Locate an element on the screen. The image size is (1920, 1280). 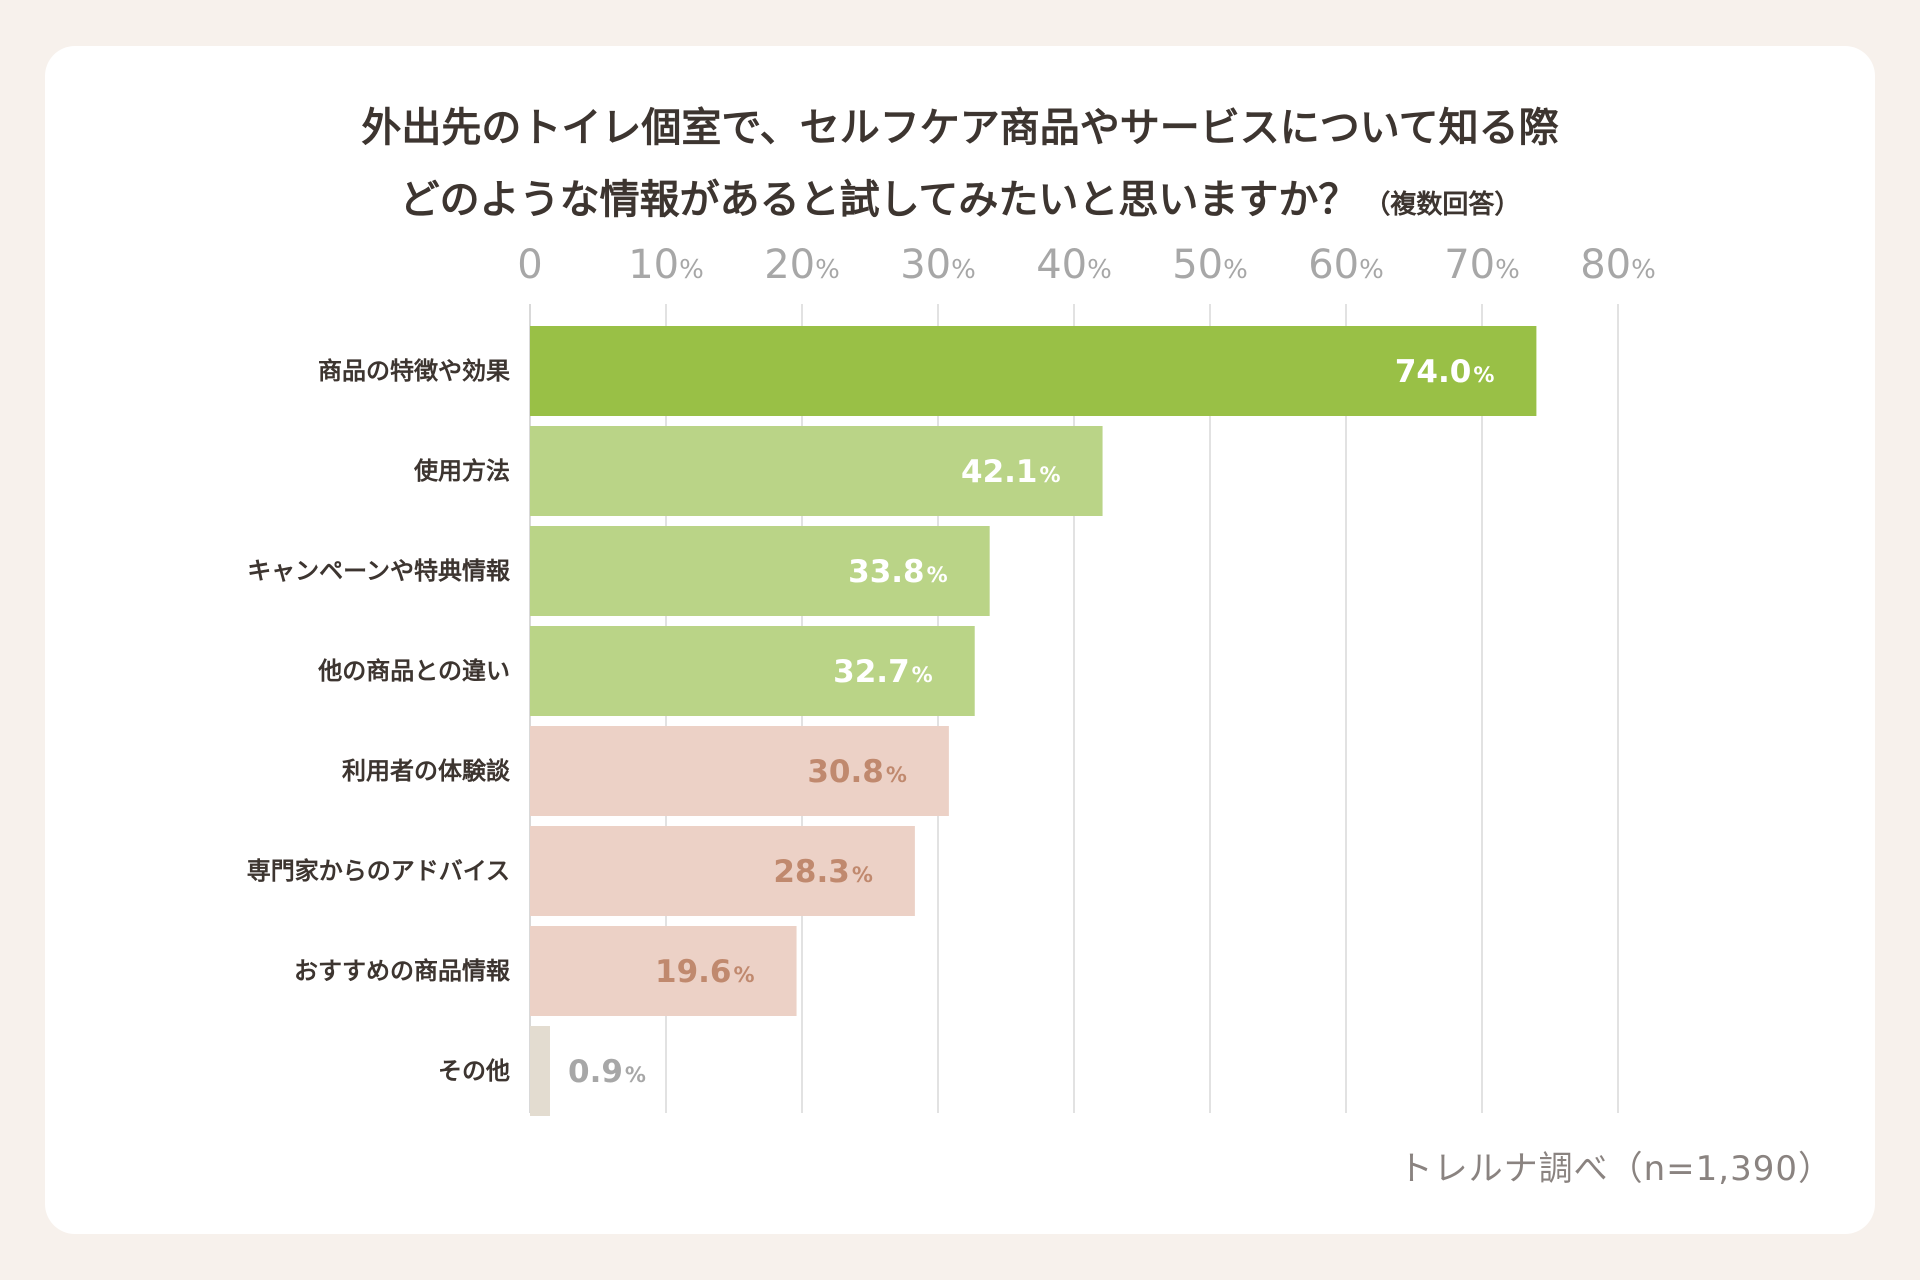
category-label-3: 他の商品との違い is located at coordinates (413, 671).